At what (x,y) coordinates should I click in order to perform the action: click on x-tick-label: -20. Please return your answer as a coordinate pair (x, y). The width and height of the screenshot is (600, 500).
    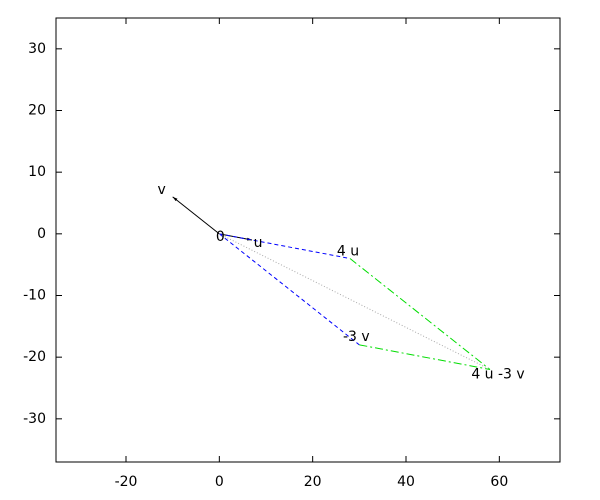
    Looking at the image, I should click on (126, 482).